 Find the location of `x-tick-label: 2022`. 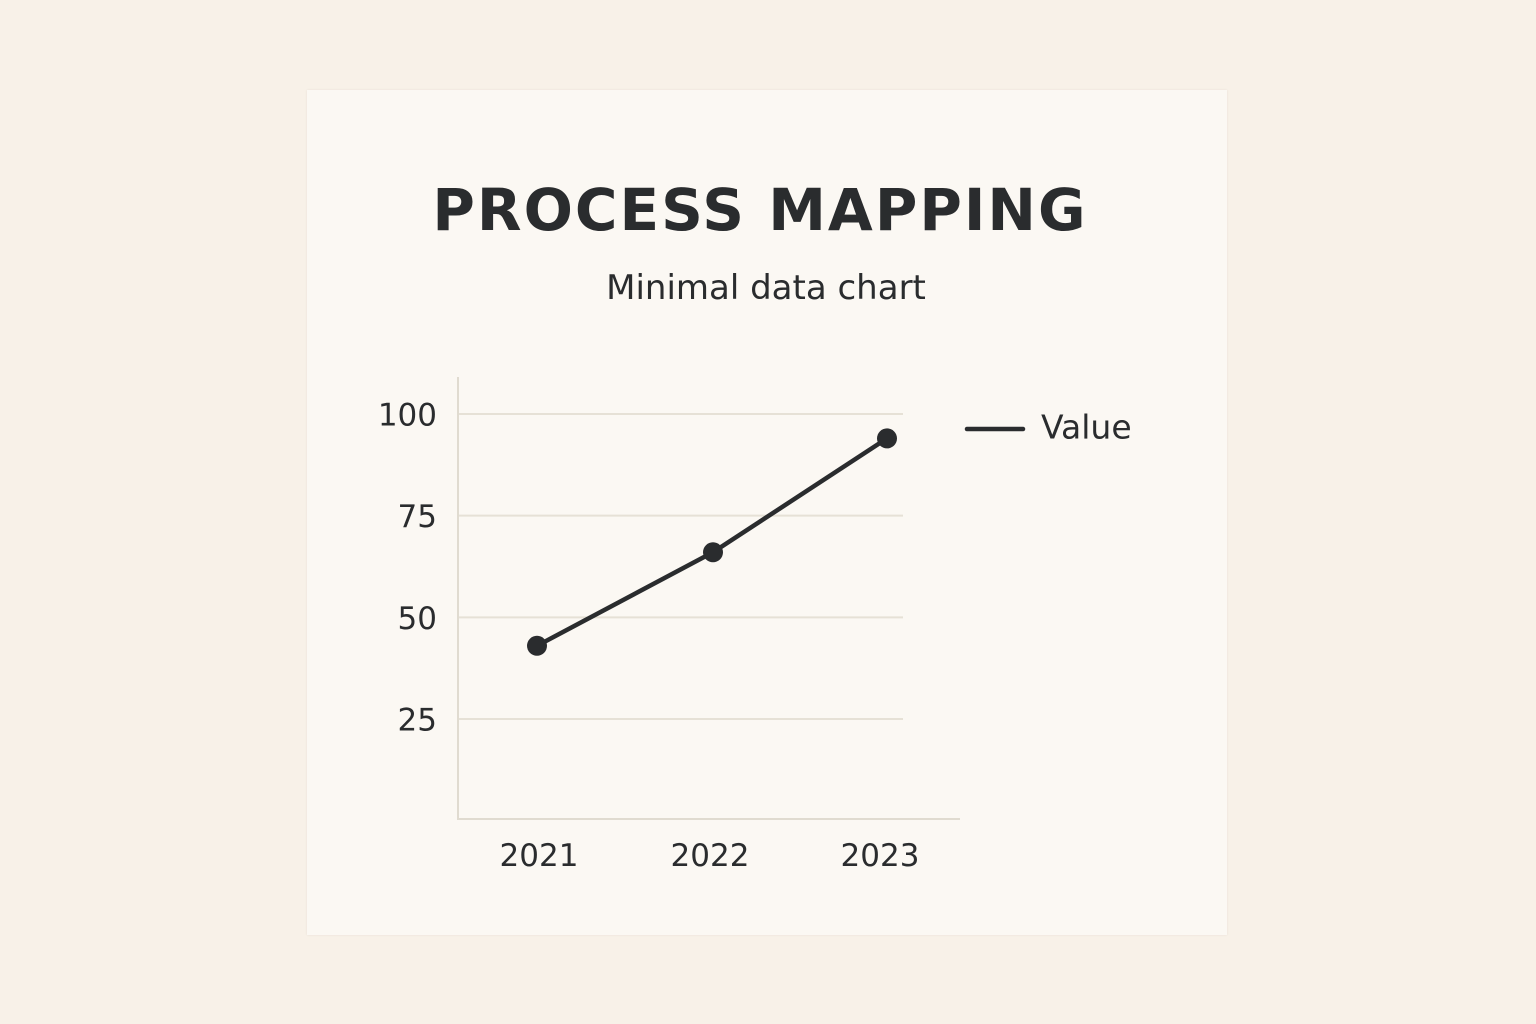

x-tick-label: 2022 is located at coordinates (710, 856).